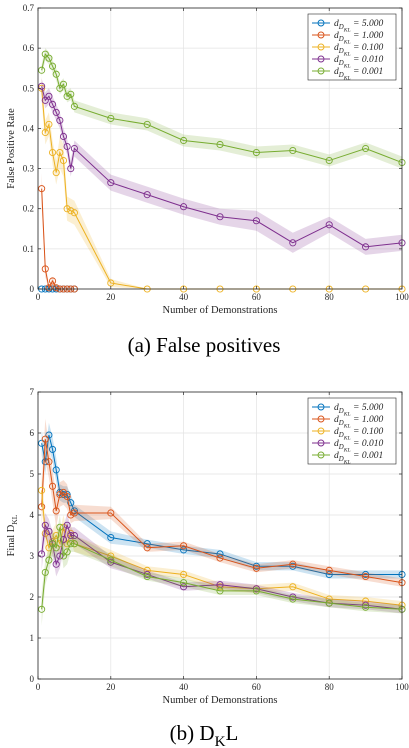 The image size is (409, 748). Describe the element at coordinates (111, 687) in the screenshot. I see `x-tick-label: 20` at that location.